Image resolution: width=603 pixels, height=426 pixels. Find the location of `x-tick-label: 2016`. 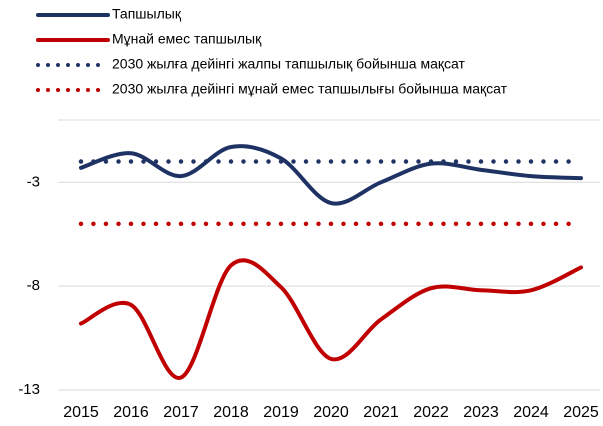

x-tick-label: 2016 is located at coordinates (131, 412).